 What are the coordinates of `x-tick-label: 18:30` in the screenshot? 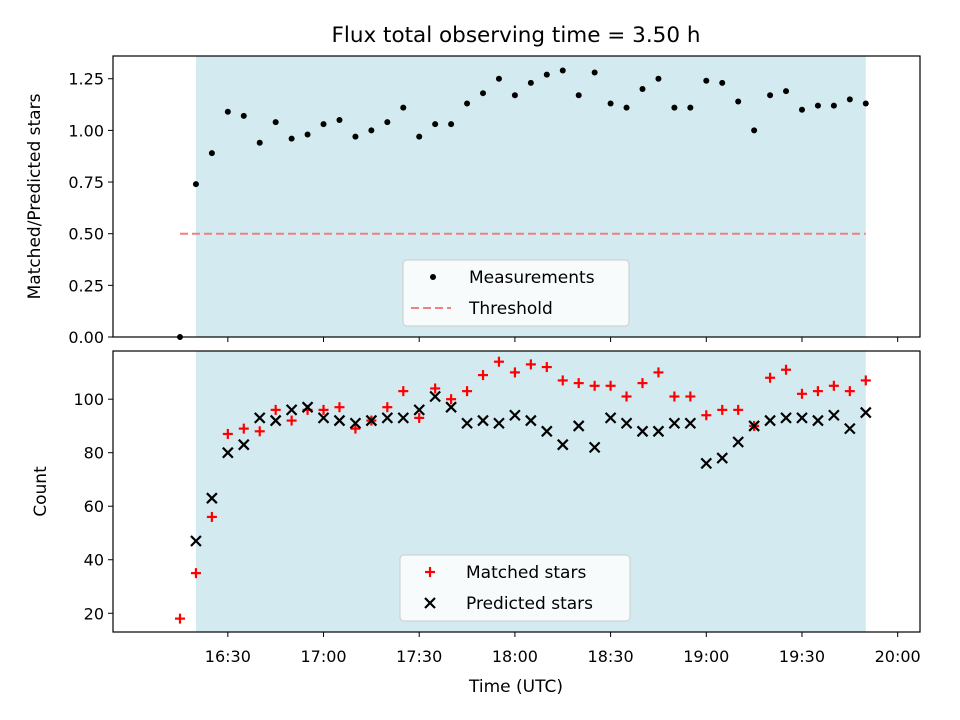 It's located at (611, 656).